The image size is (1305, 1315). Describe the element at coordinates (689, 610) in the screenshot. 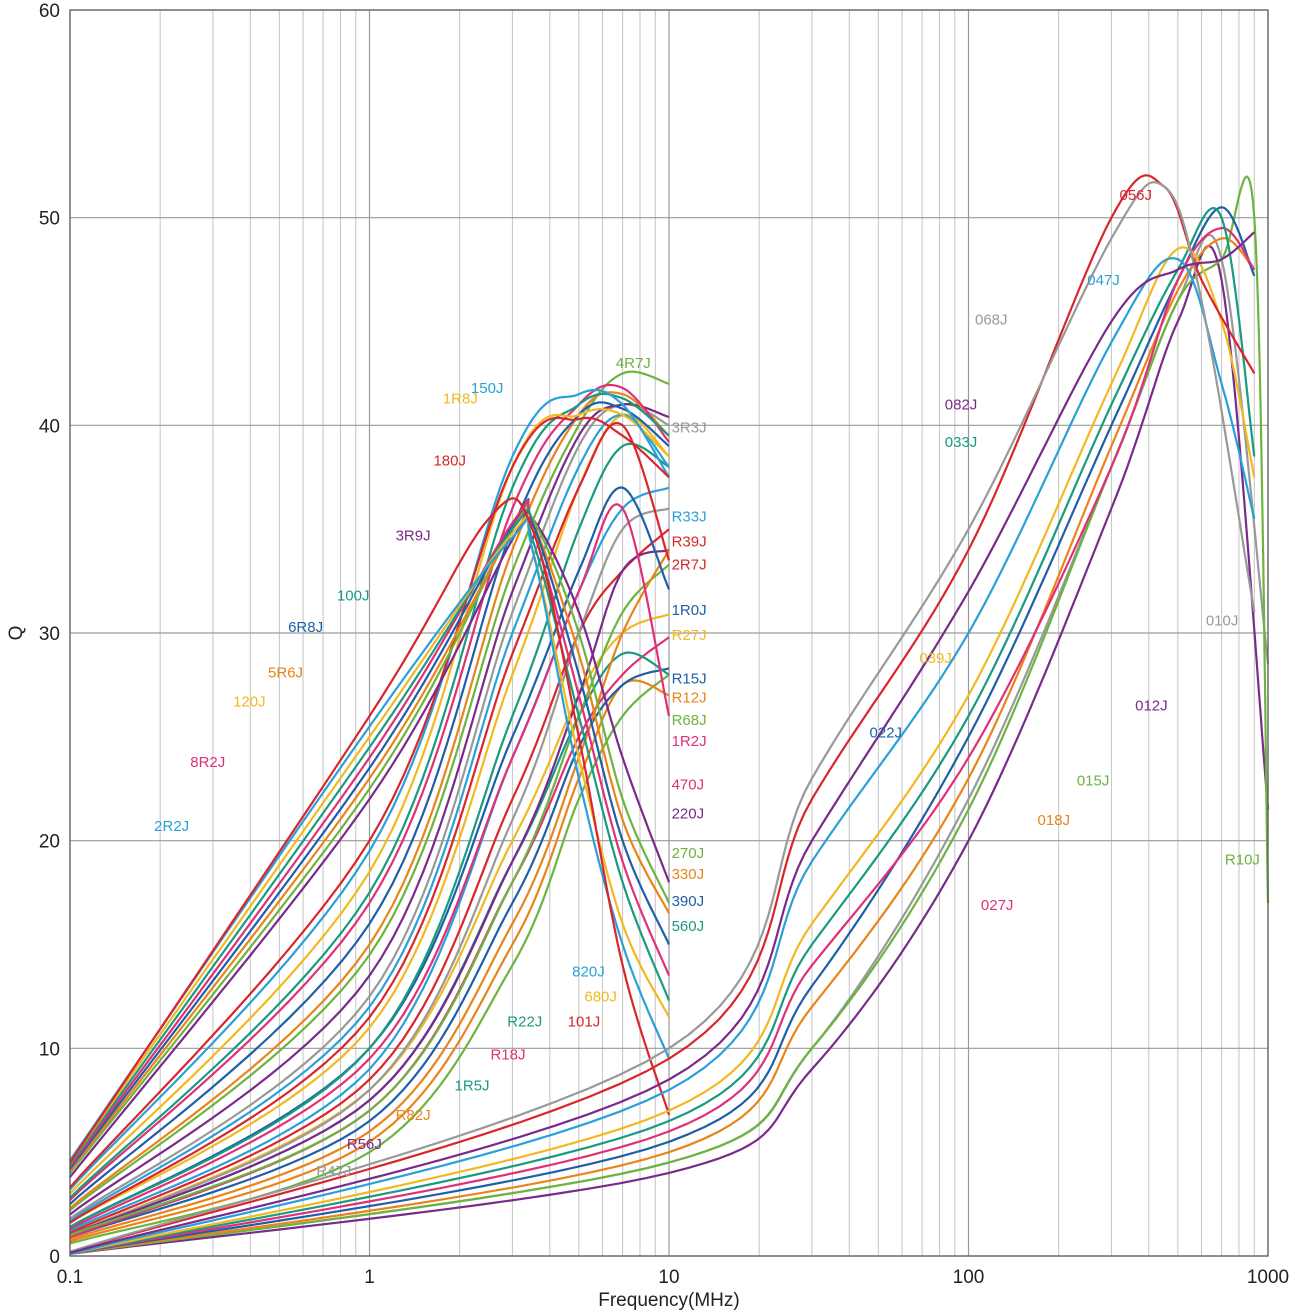

I see `curve-label-1r0j: 1R0J` at that location.